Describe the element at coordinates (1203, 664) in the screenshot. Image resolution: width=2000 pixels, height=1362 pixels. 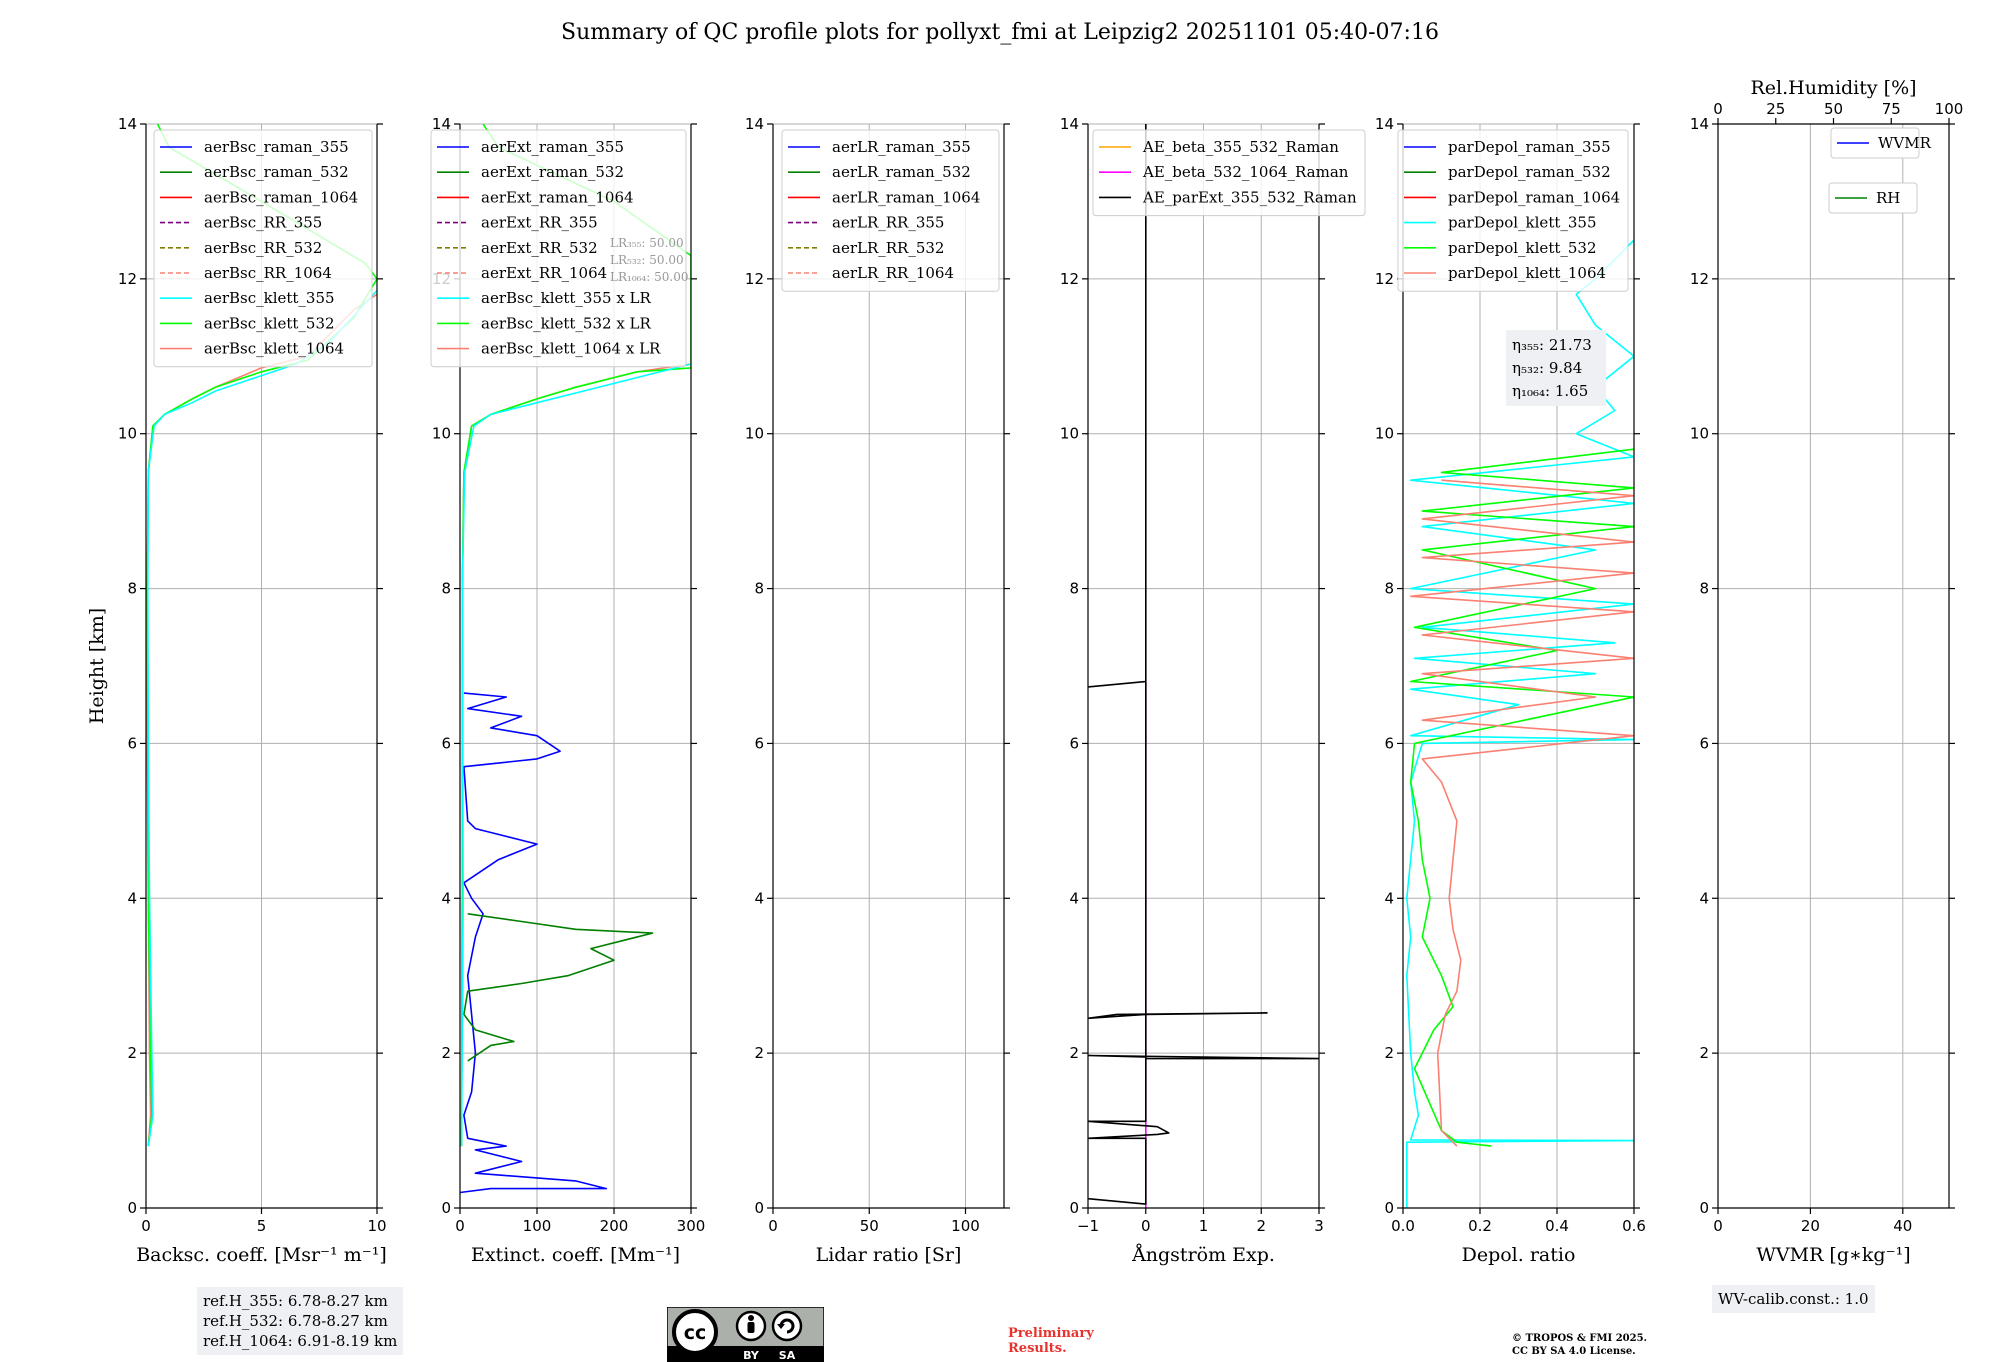
I see `series-AE_parExt_355_532_Raman` at that location.